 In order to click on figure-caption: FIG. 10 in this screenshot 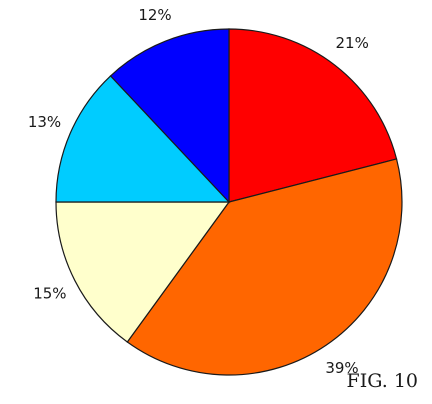, I will do `click(382, 381)`.